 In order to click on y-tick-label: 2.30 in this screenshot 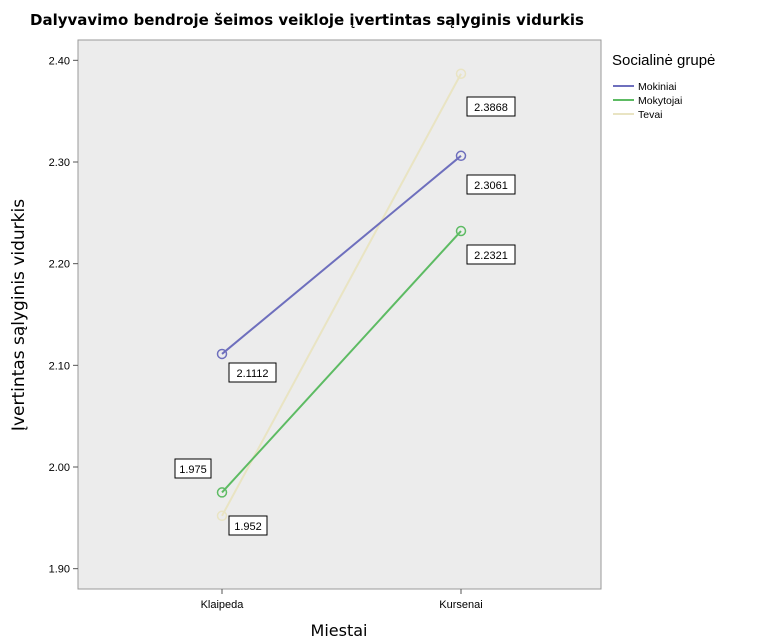, I will do `click(59, 163)`.